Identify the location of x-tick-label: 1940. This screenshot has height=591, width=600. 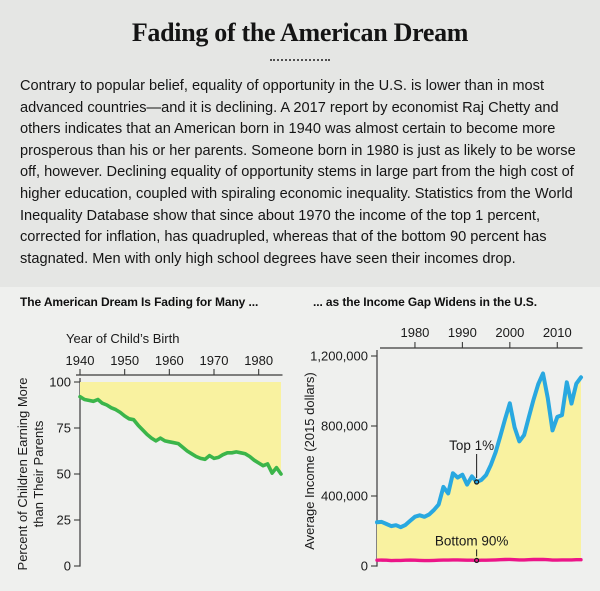
(80, 360).